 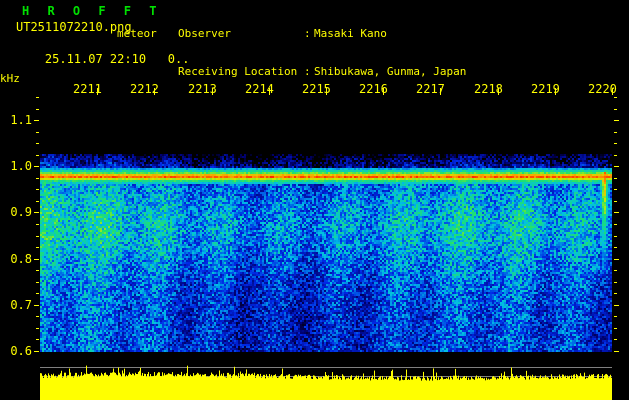 What do you see at coordinates (144, 89) in the screenshot?
I see `x-axis-tick-label: 2212` at bounding box center [144, 89].